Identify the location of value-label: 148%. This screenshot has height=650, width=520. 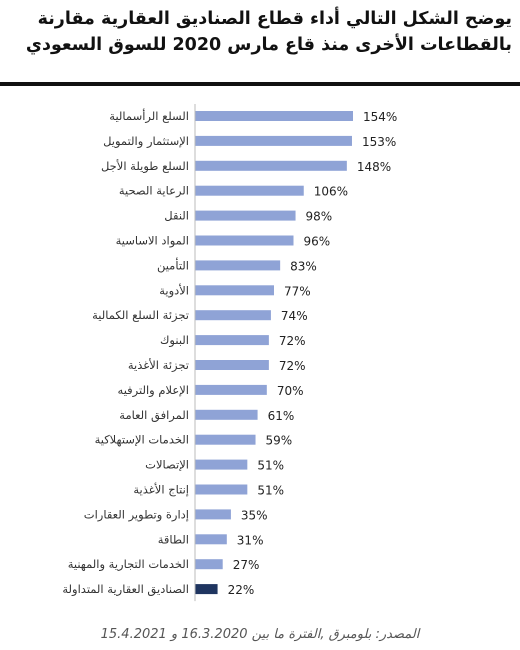
(374, 167).